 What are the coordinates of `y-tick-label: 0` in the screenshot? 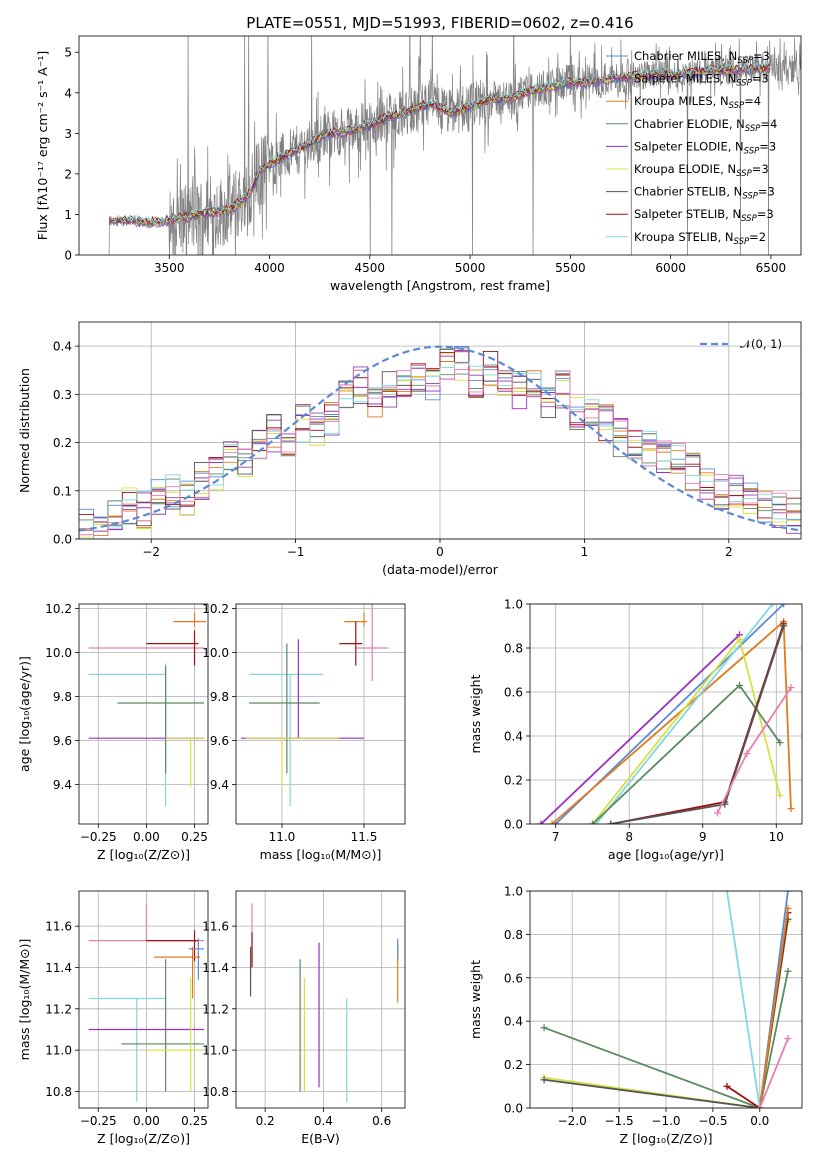 It's located at (68, 256).